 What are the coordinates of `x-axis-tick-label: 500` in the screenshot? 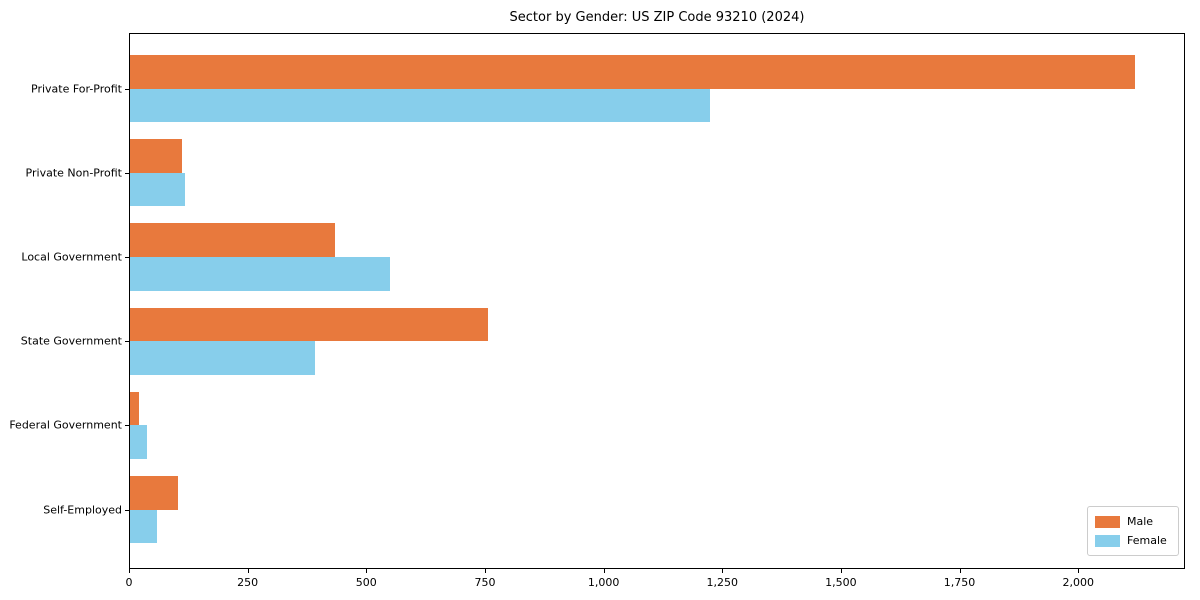 It's located at (366, 582).